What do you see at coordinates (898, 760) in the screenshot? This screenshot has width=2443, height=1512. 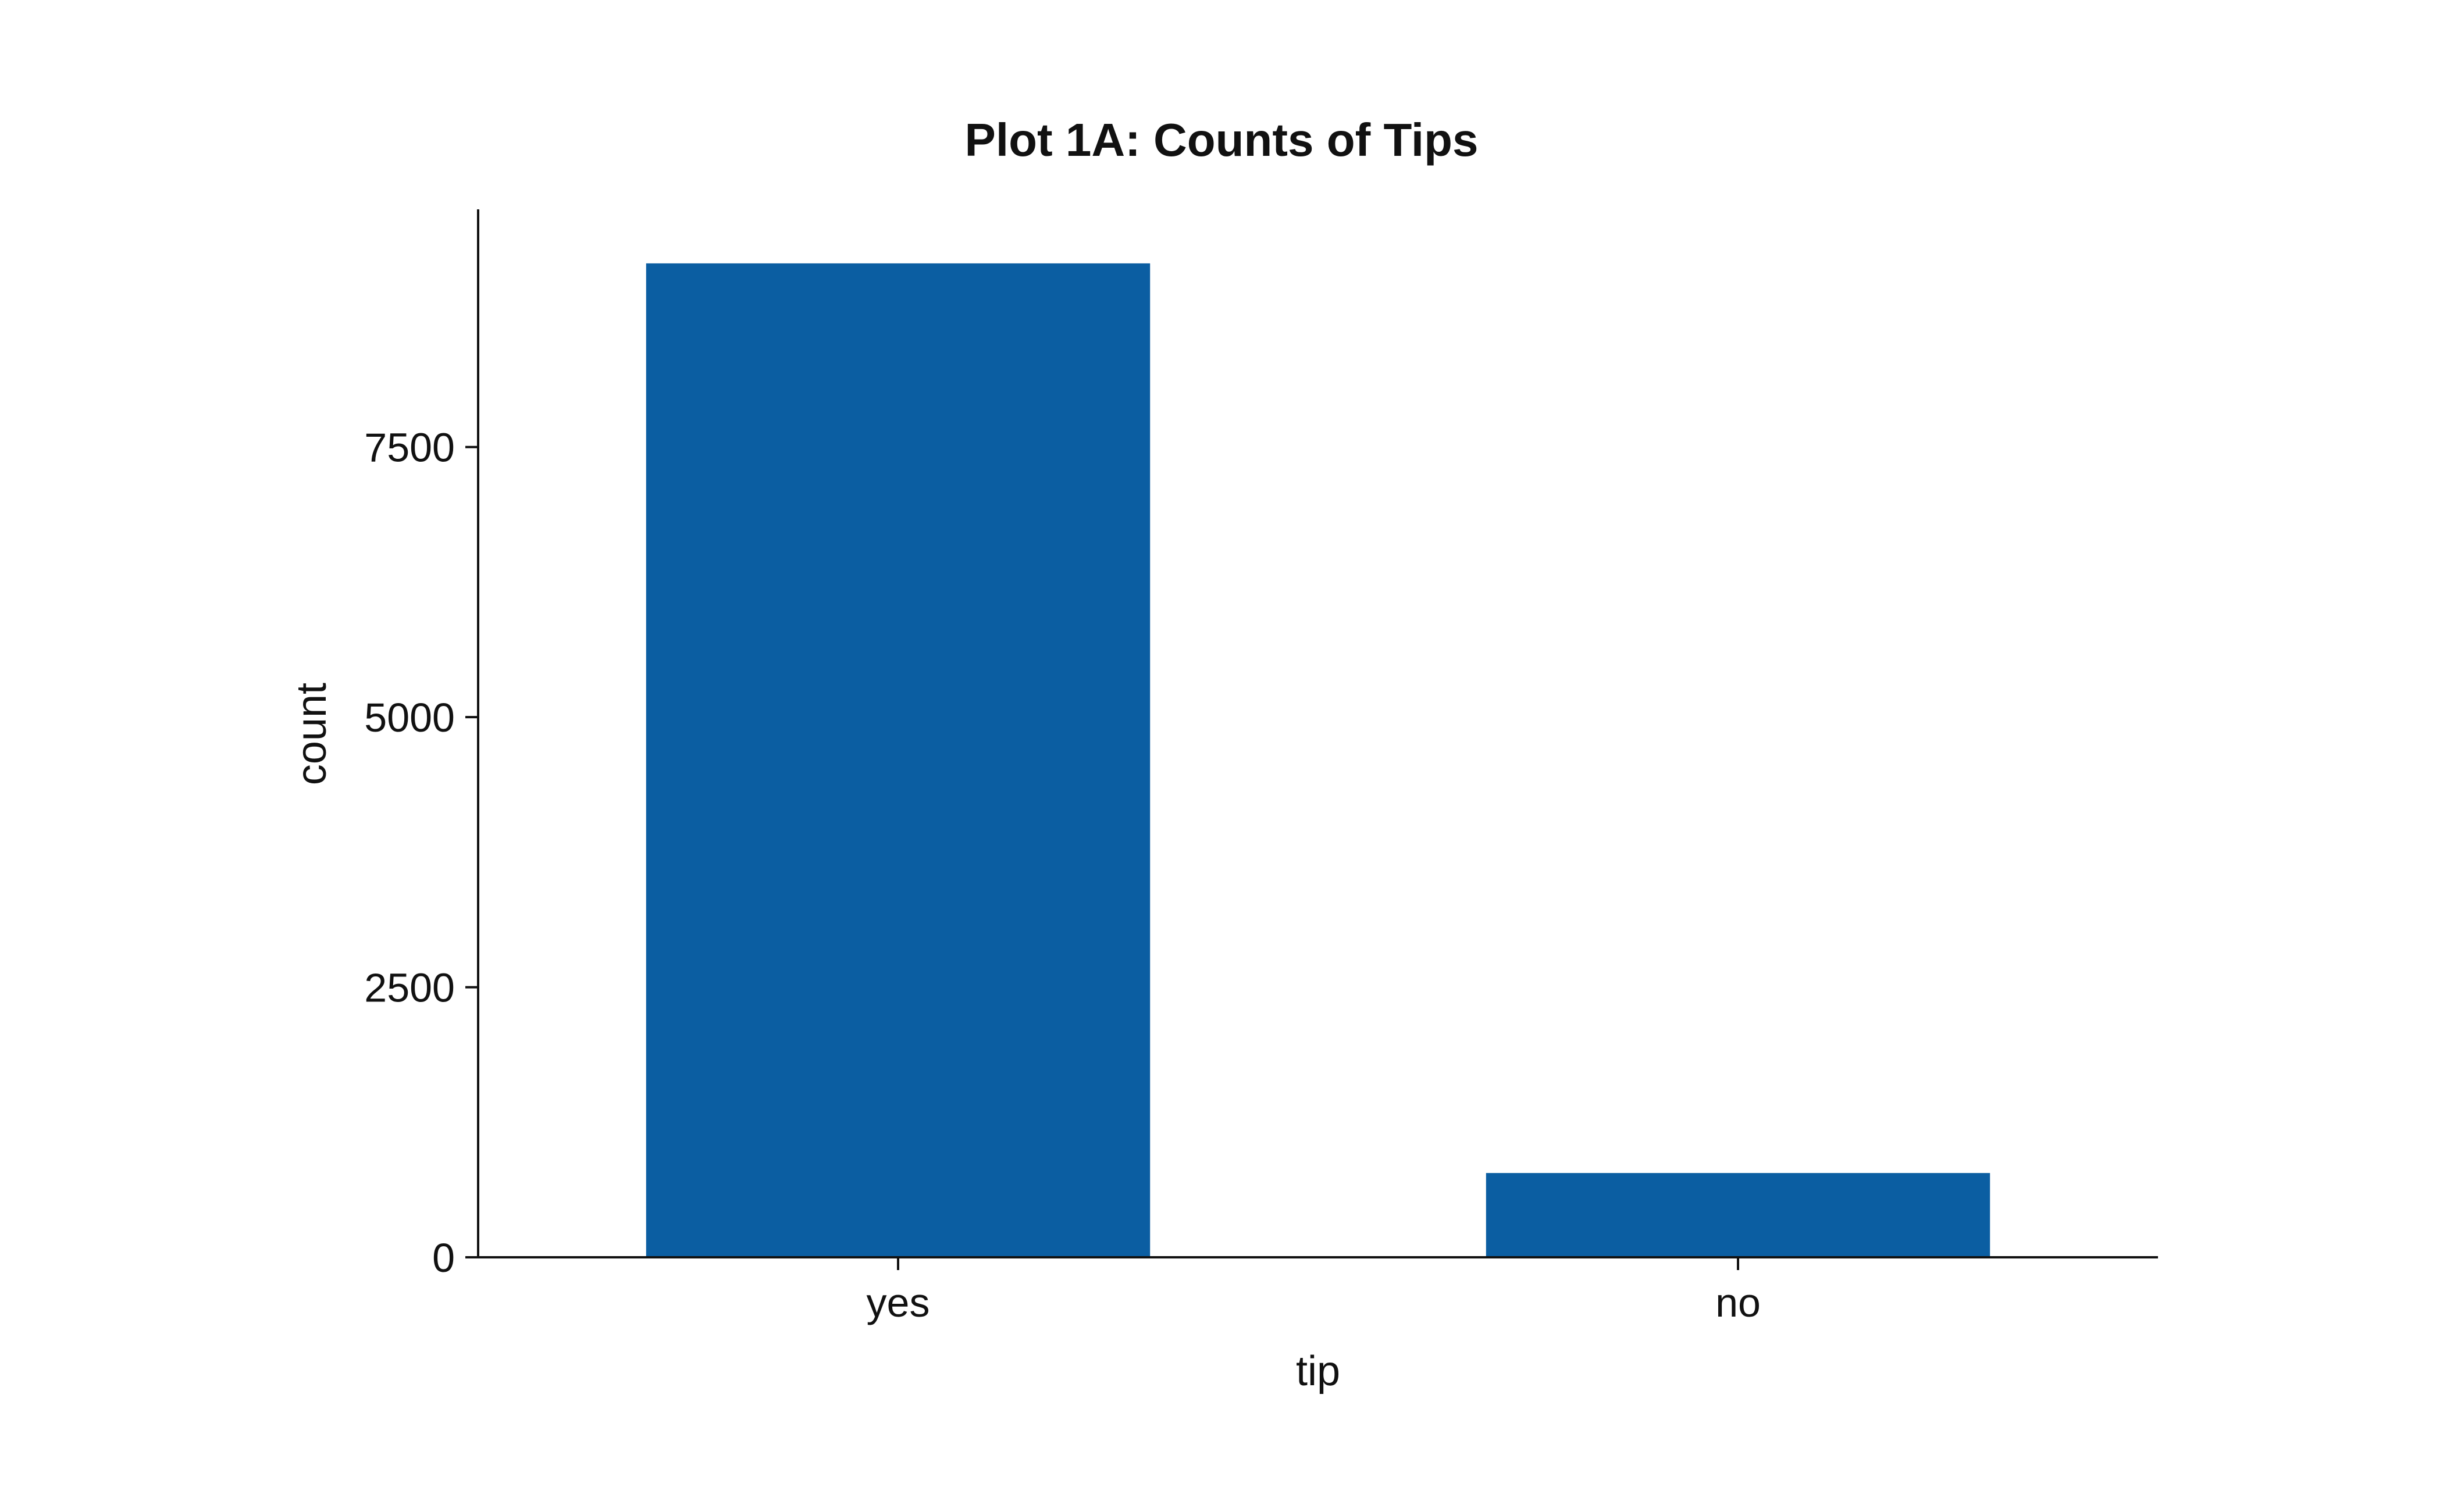 I see `bar-yes` at bounding box center [898, 760].